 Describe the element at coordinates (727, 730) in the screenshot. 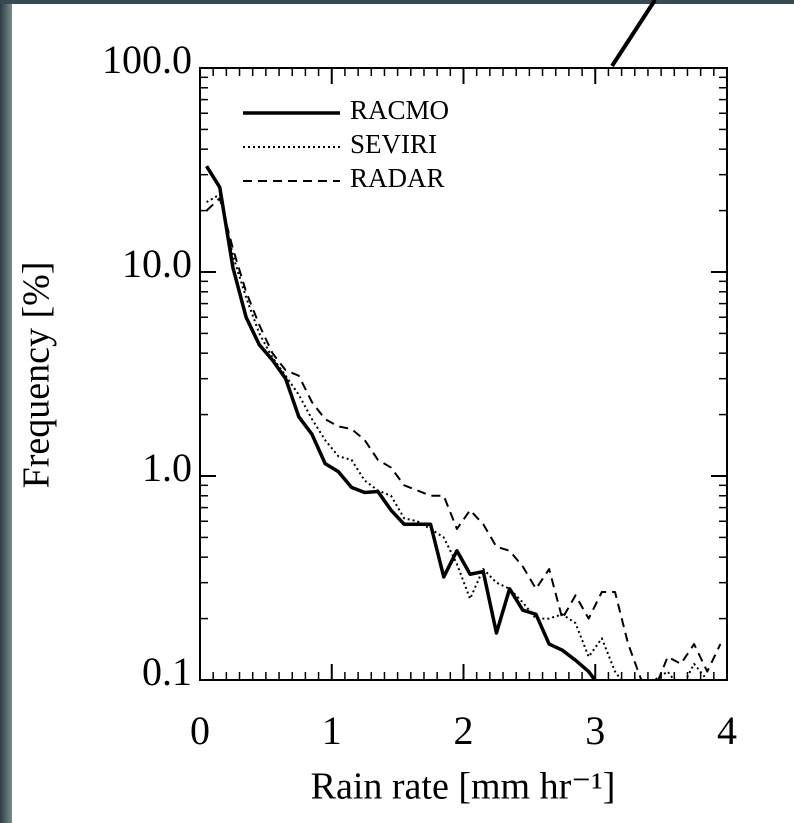

I see `x-tick-label: 4` at that location.